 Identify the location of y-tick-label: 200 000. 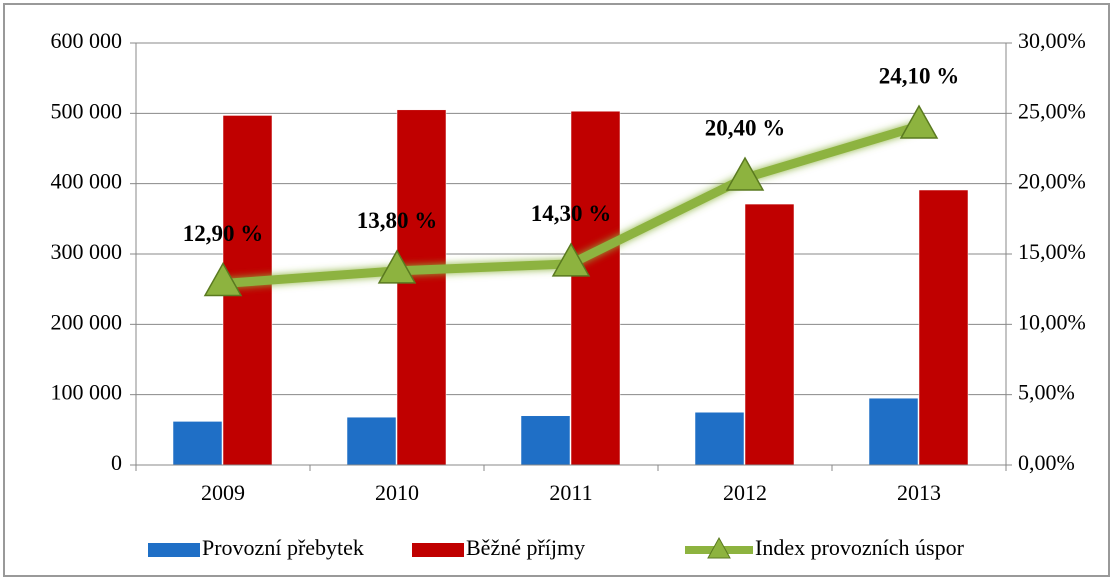
(87, 321).